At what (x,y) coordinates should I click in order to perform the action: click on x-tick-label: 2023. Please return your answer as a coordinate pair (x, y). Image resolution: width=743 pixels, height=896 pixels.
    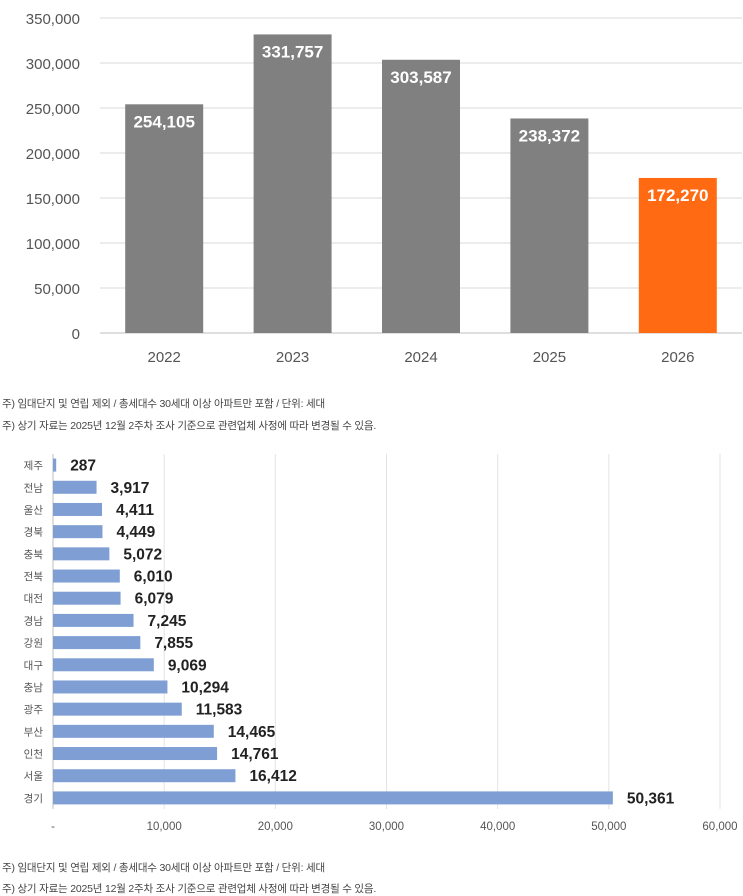
    Looking at the image, I should click on (292, 357).